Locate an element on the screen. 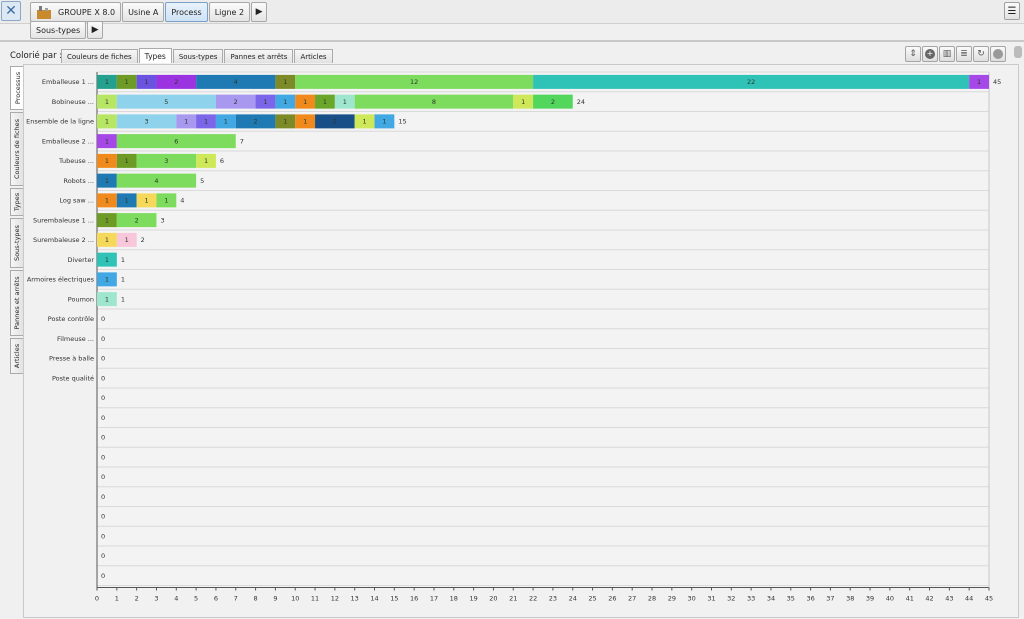 The height and width of the screenshot is (619, 1024). side-tab-processus-label: Processus is located at coordinates (17, 88).